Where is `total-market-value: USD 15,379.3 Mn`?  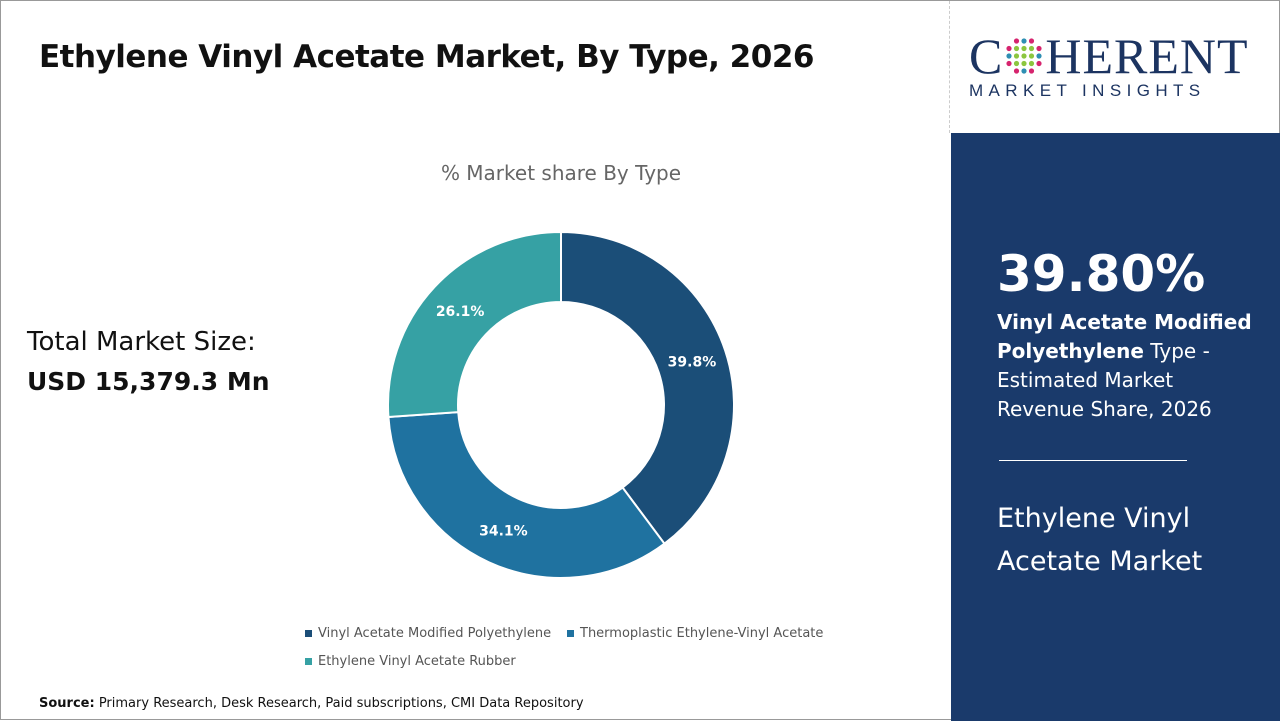
total-market-value: USD 15,379.3 Mn is located at coordinates (148, 381).